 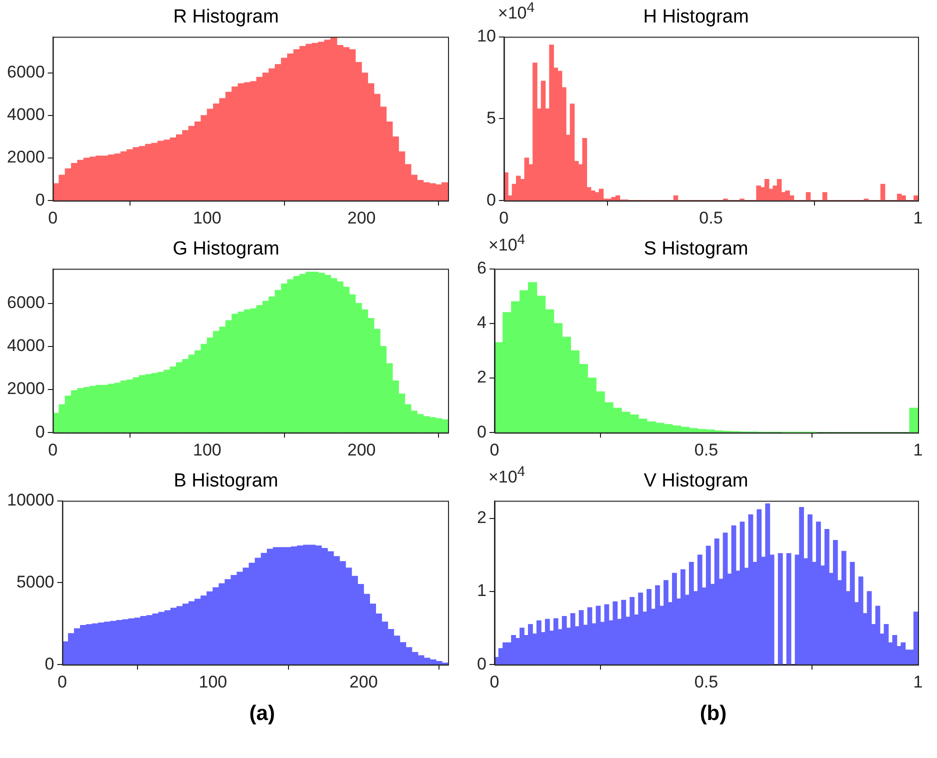 What do you see at coordinates (491, 118) in the screenshot?
I see `y-tick-label: 5` at bounding box center [491, 118].